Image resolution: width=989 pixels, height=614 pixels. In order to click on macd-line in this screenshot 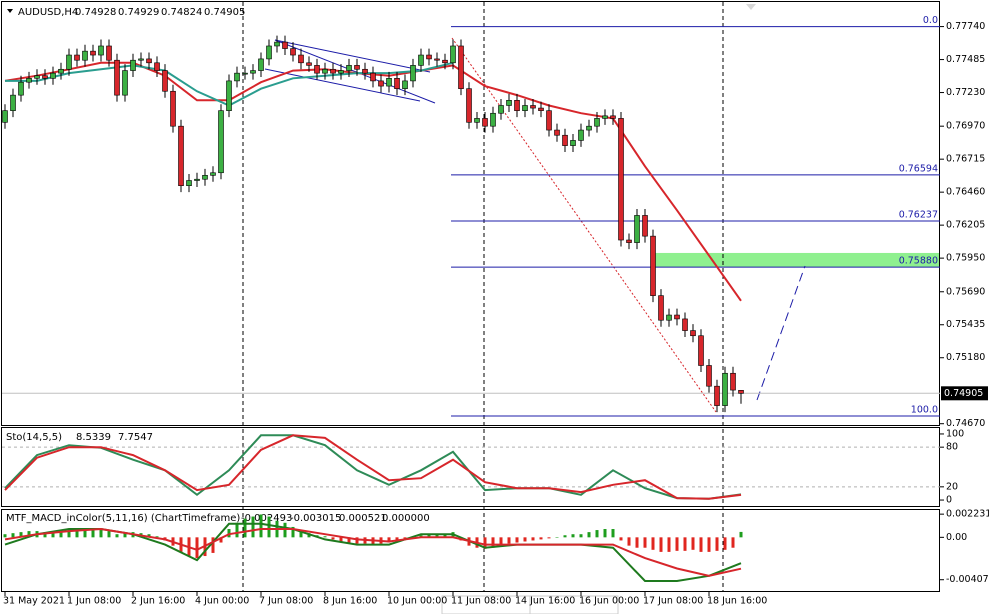, I will do `click(373, 552)`.